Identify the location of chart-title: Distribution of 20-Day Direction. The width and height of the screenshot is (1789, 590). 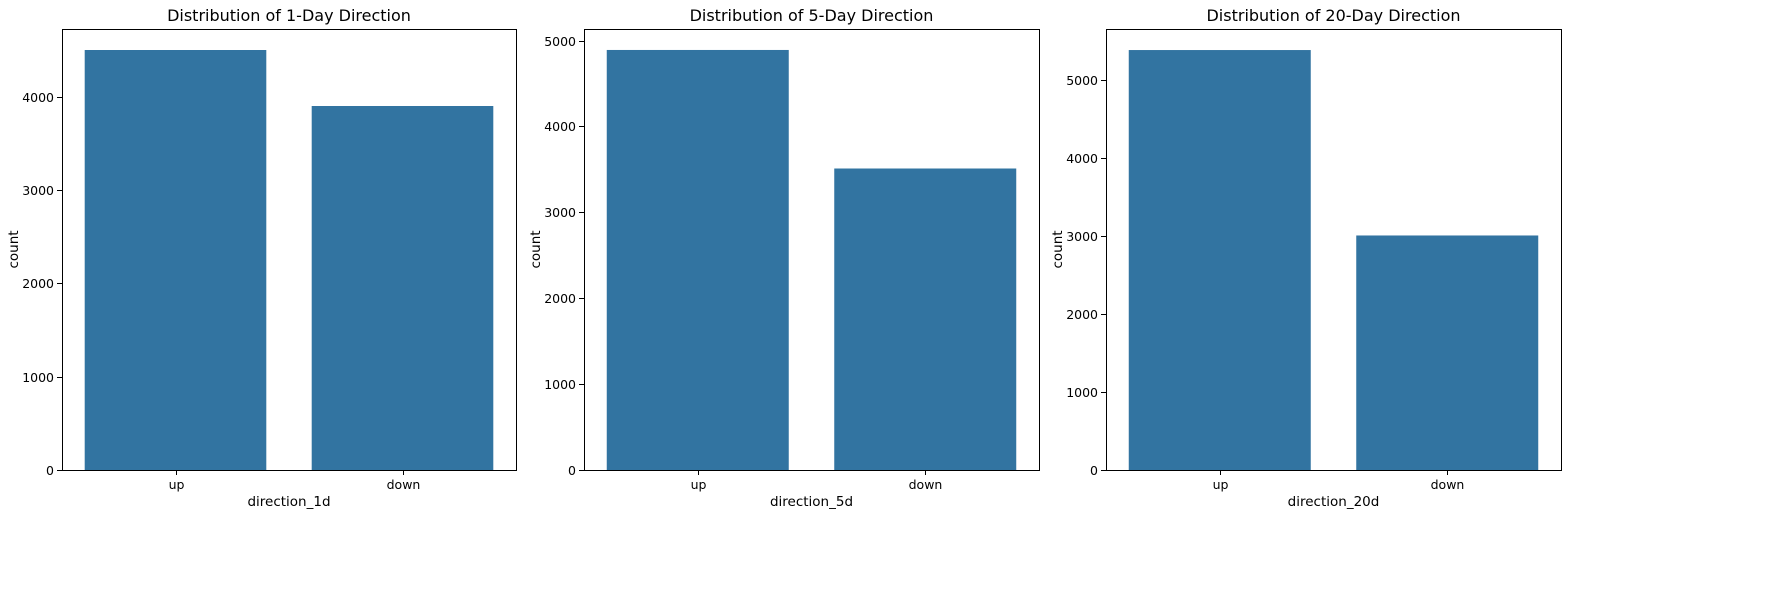
(1333, 15).